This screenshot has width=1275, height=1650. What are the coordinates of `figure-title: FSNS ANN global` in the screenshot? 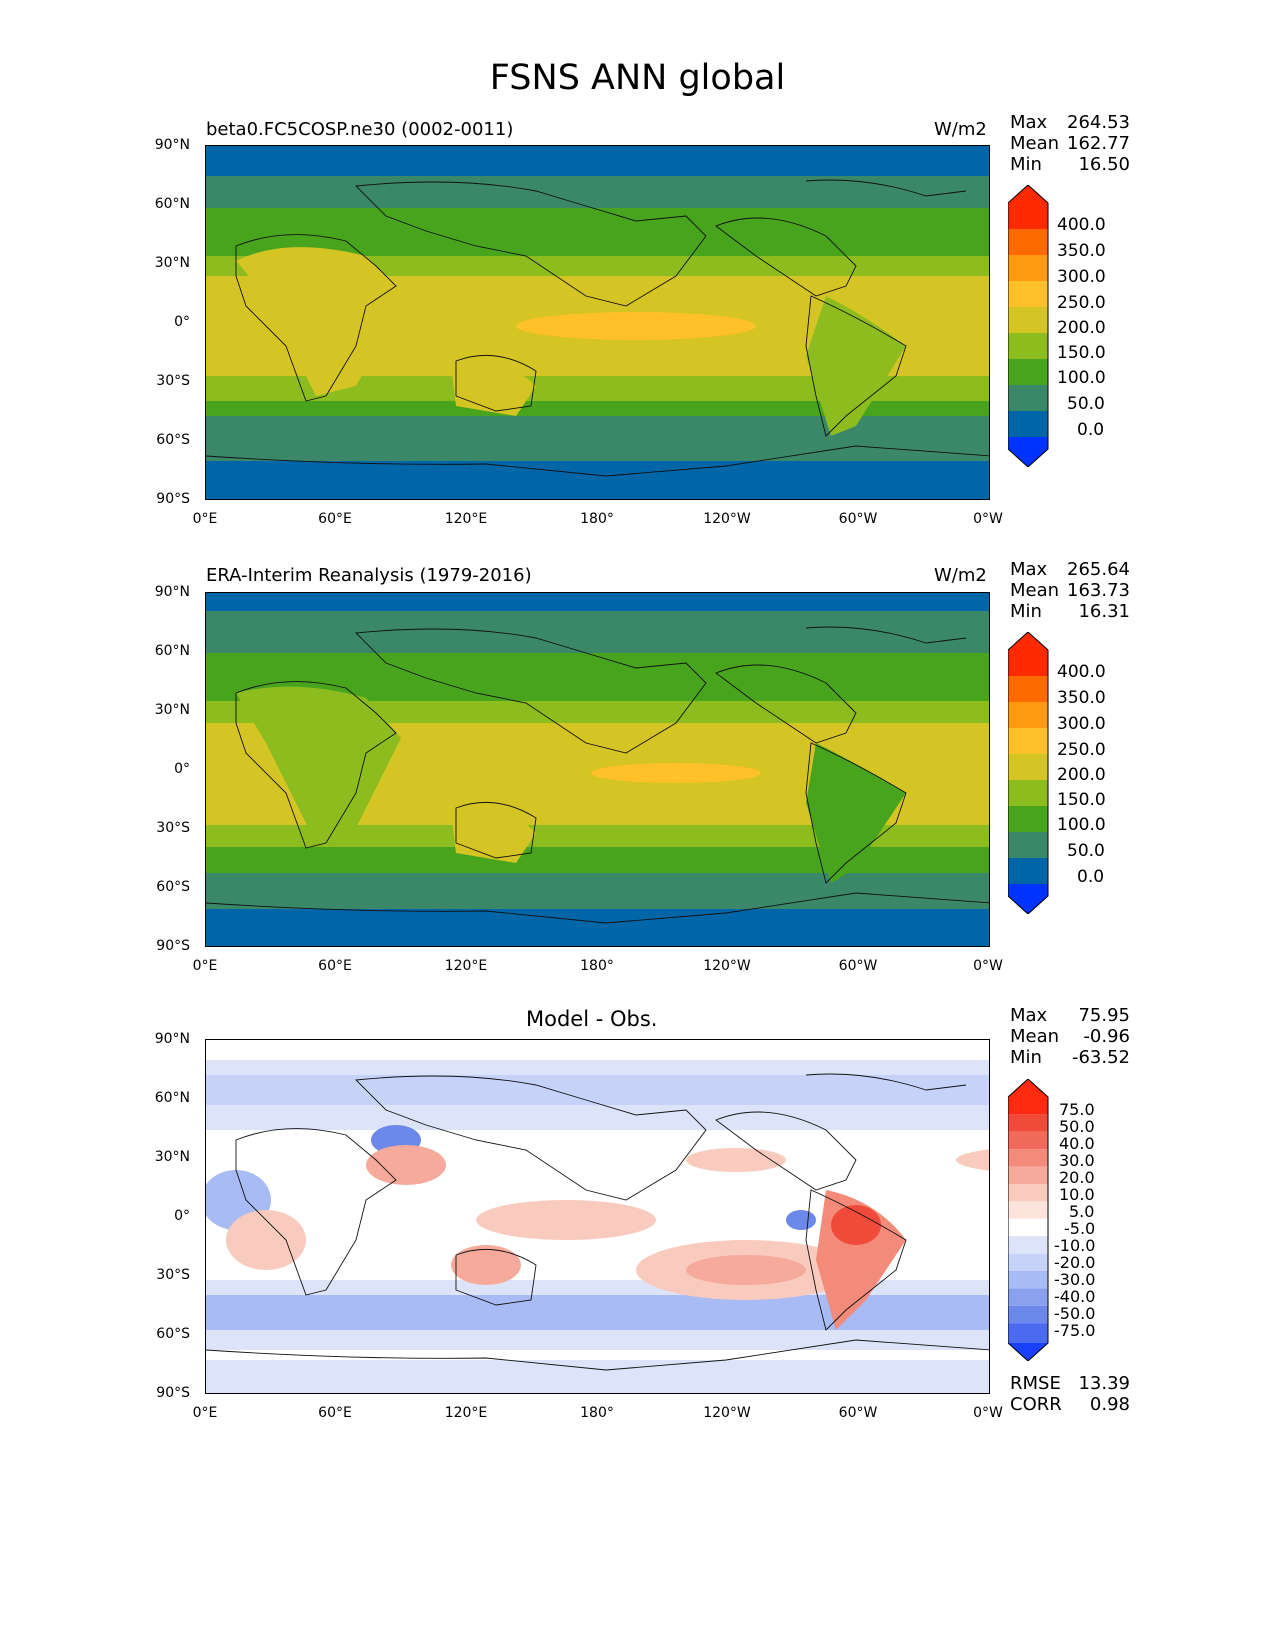 It's located at (637, 78).